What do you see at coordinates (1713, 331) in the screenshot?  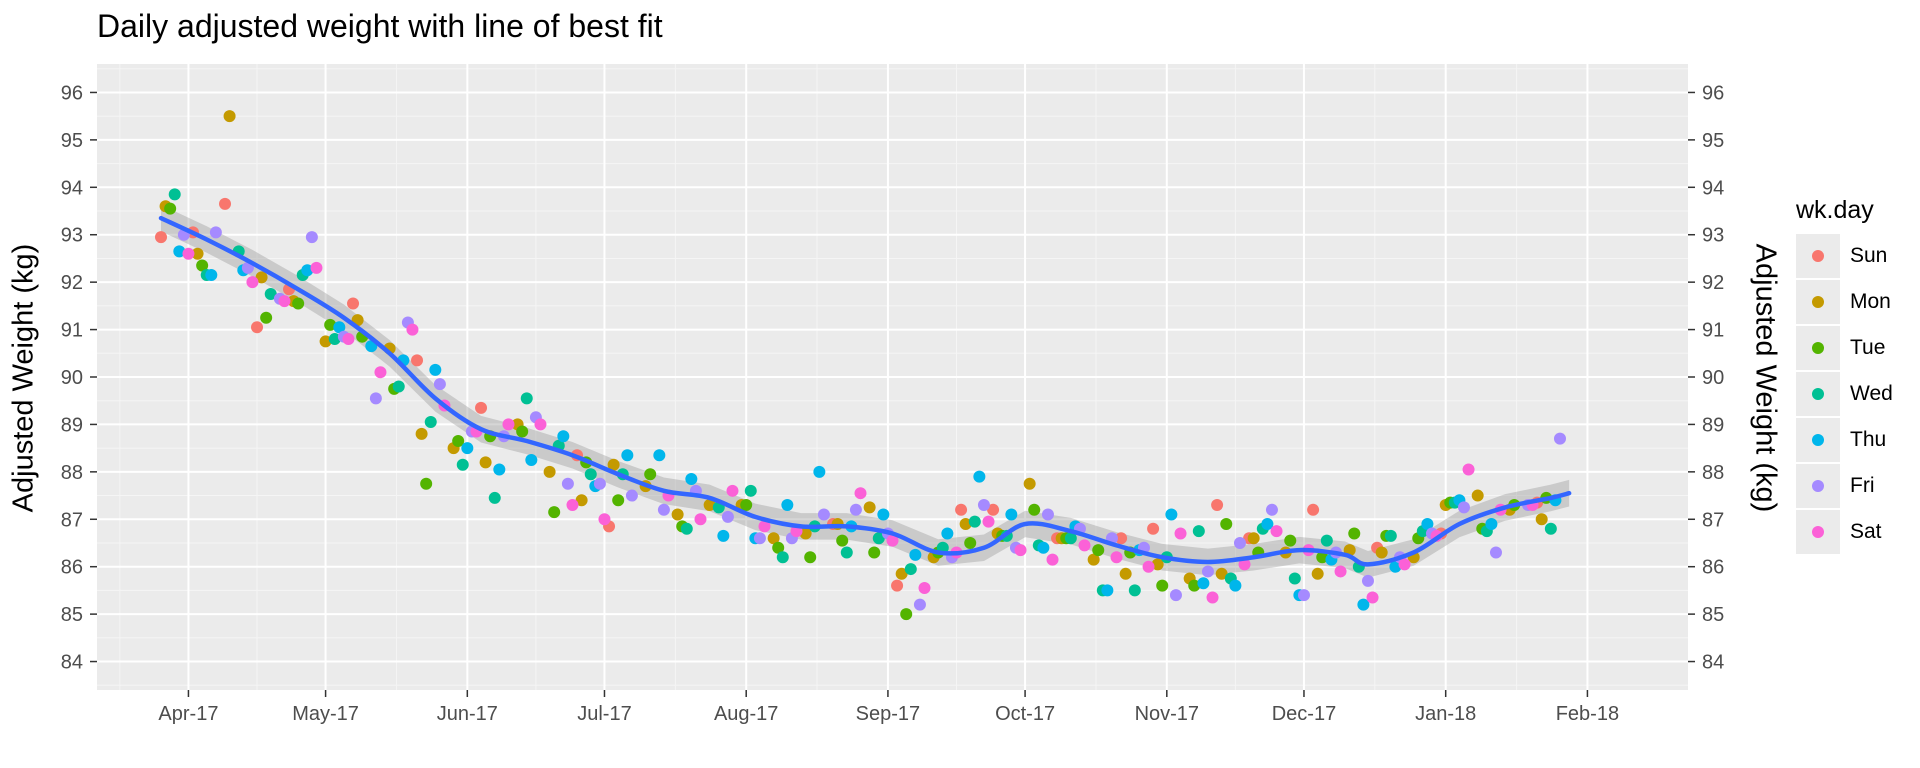 I see `y-tick-label-right: 91` at bounding box center [1713, 331].